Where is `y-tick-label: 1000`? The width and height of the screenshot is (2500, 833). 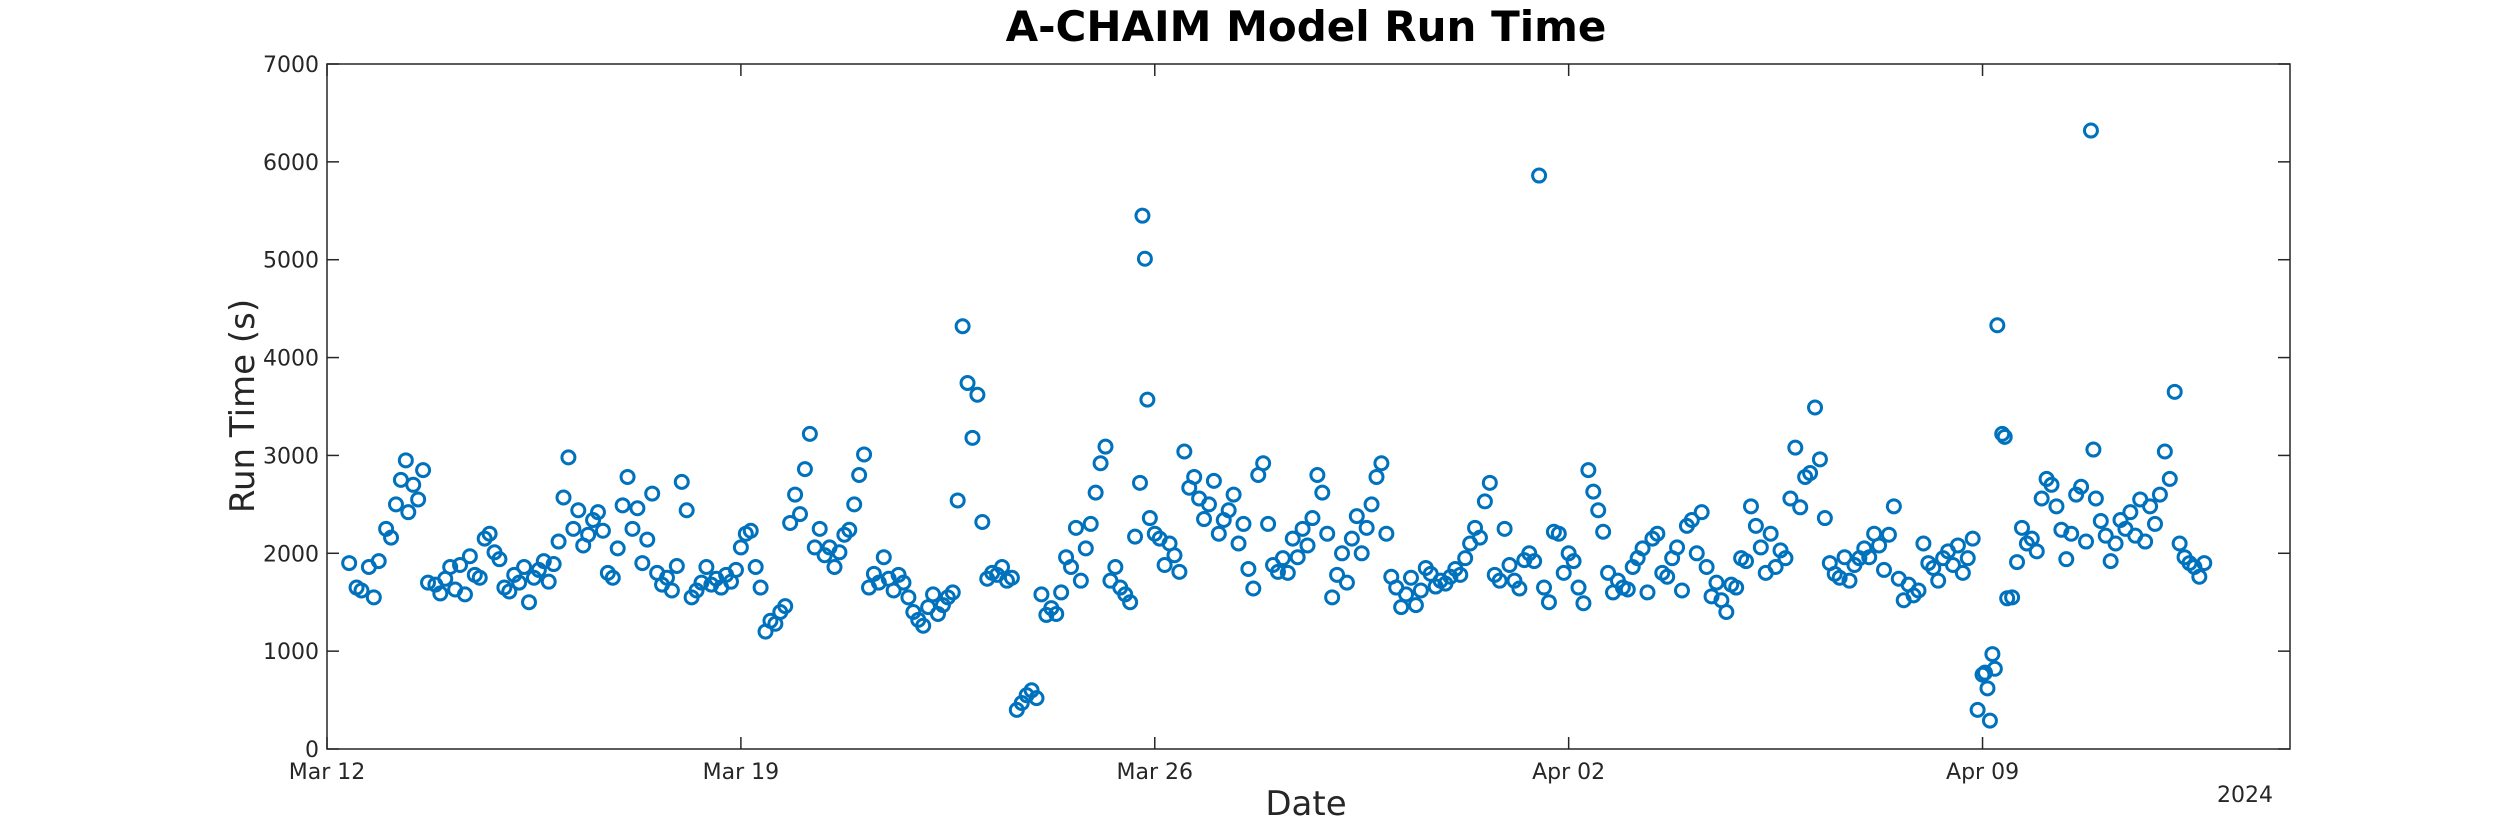 y-tick-label: 1000 is located at coordinates (291, 652).